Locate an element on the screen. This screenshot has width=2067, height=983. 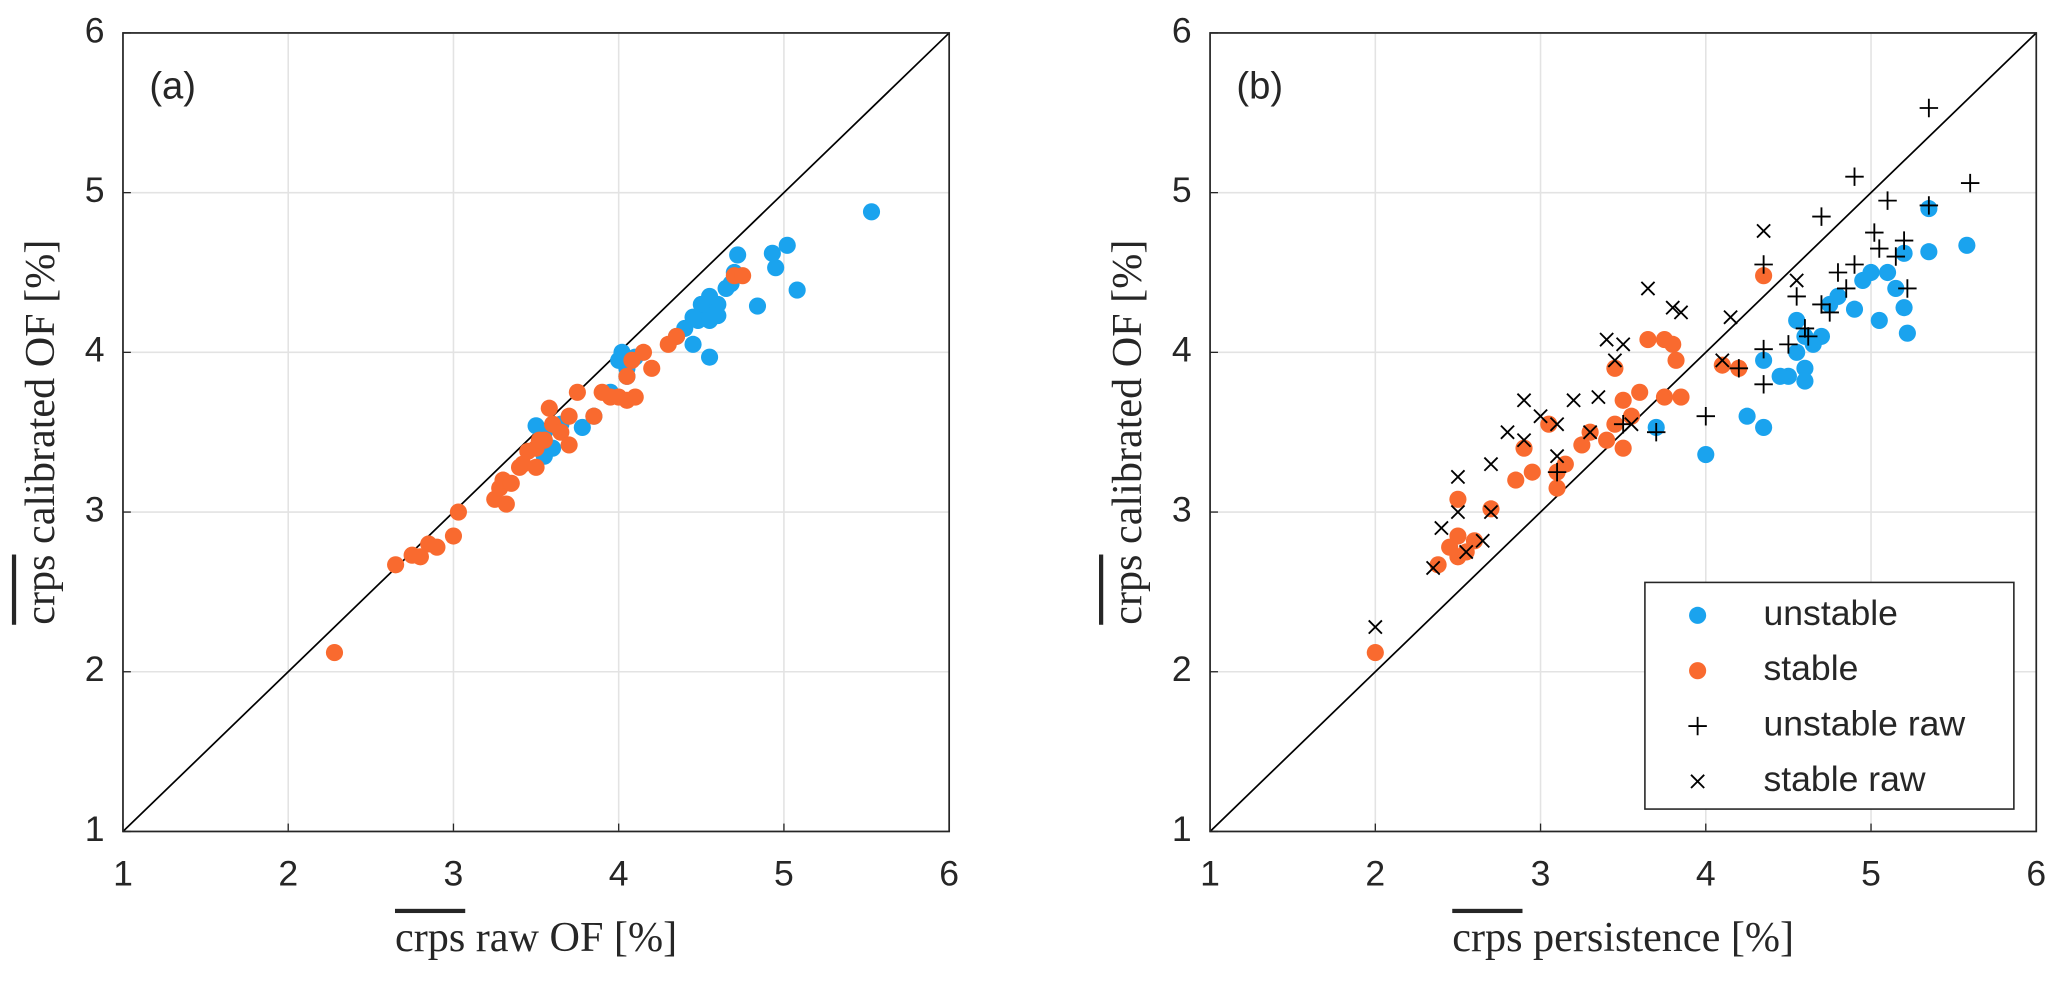
x-axis-label: crps raw OF [%] is located at coordinates (536, 937).